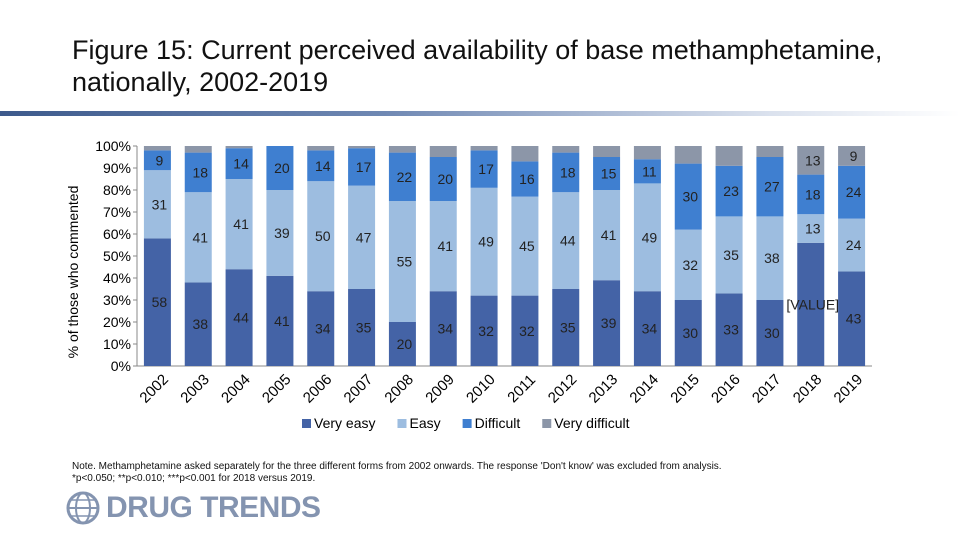 Image resolution: width=960 pixels, height=540 pixels. I want to click on data-label: 58, so click(160, 302).